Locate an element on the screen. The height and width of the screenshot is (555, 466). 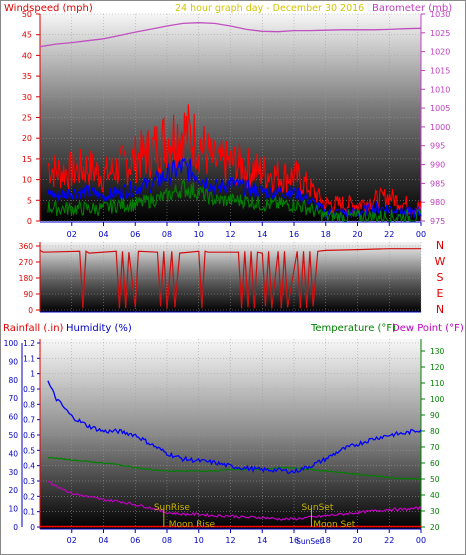
tick-label: 360 is located at coordinates (26, 246).